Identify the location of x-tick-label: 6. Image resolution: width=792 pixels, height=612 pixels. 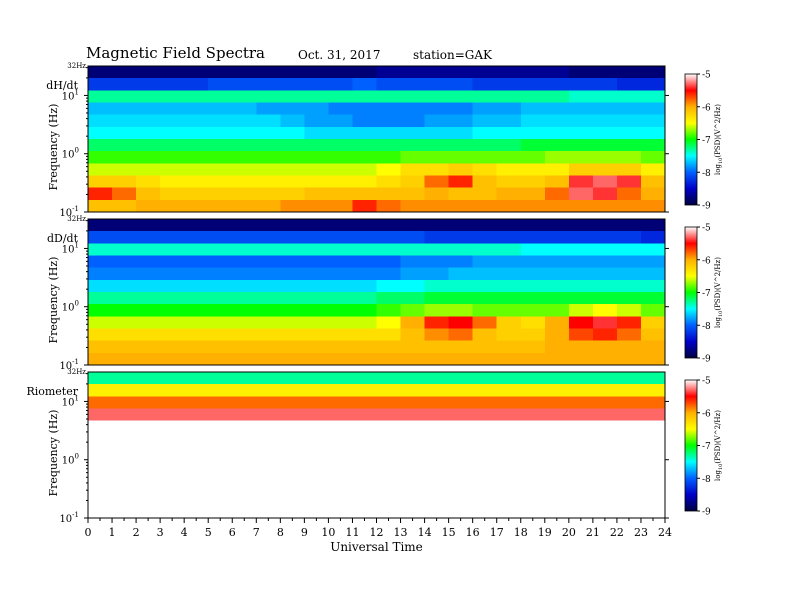
(232, 532).